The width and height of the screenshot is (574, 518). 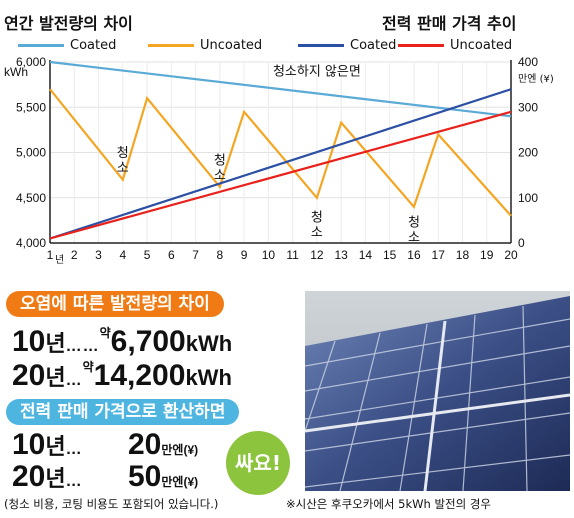 What do you see at coordinates (29, 444) in the screenshot?
I see `price-years: 10` at bounding box center [29, 444].